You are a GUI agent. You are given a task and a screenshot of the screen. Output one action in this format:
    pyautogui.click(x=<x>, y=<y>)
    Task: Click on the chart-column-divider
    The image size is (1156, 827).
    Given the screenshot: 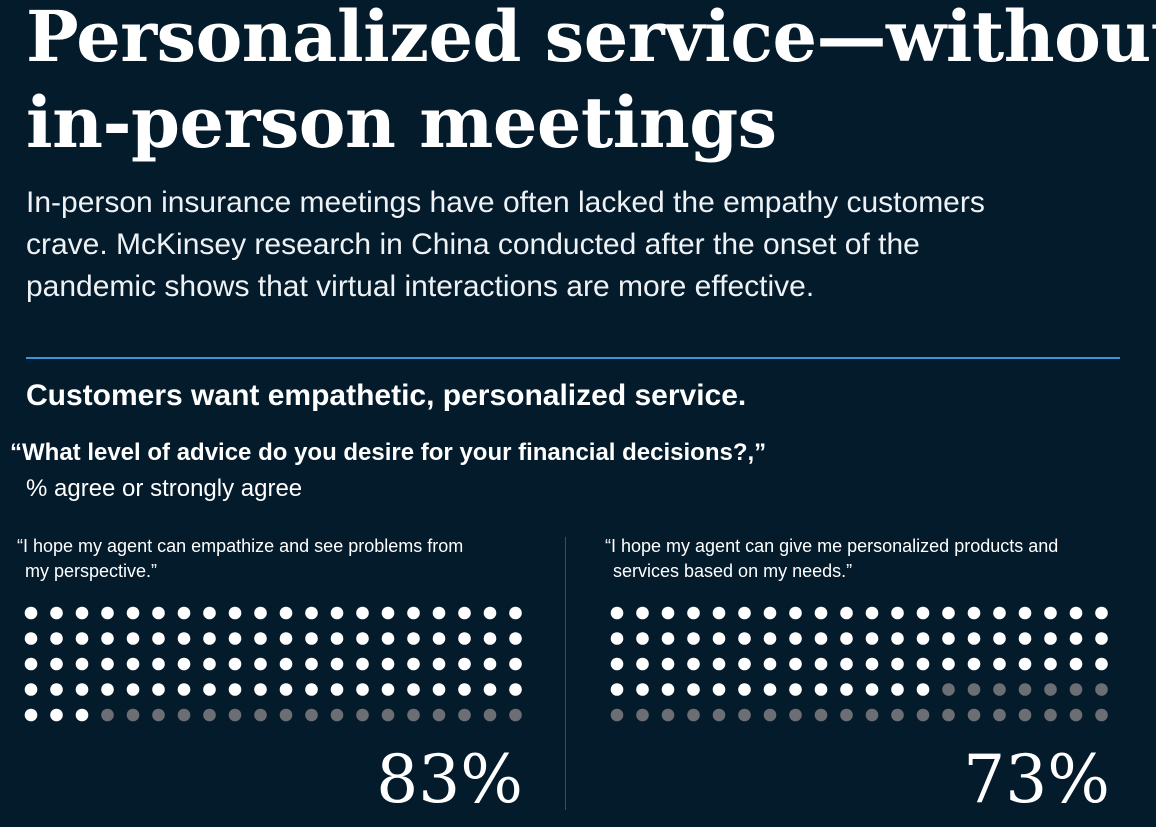 What is the action you would take?
    pyautogui.click(x=565, y=673)
    